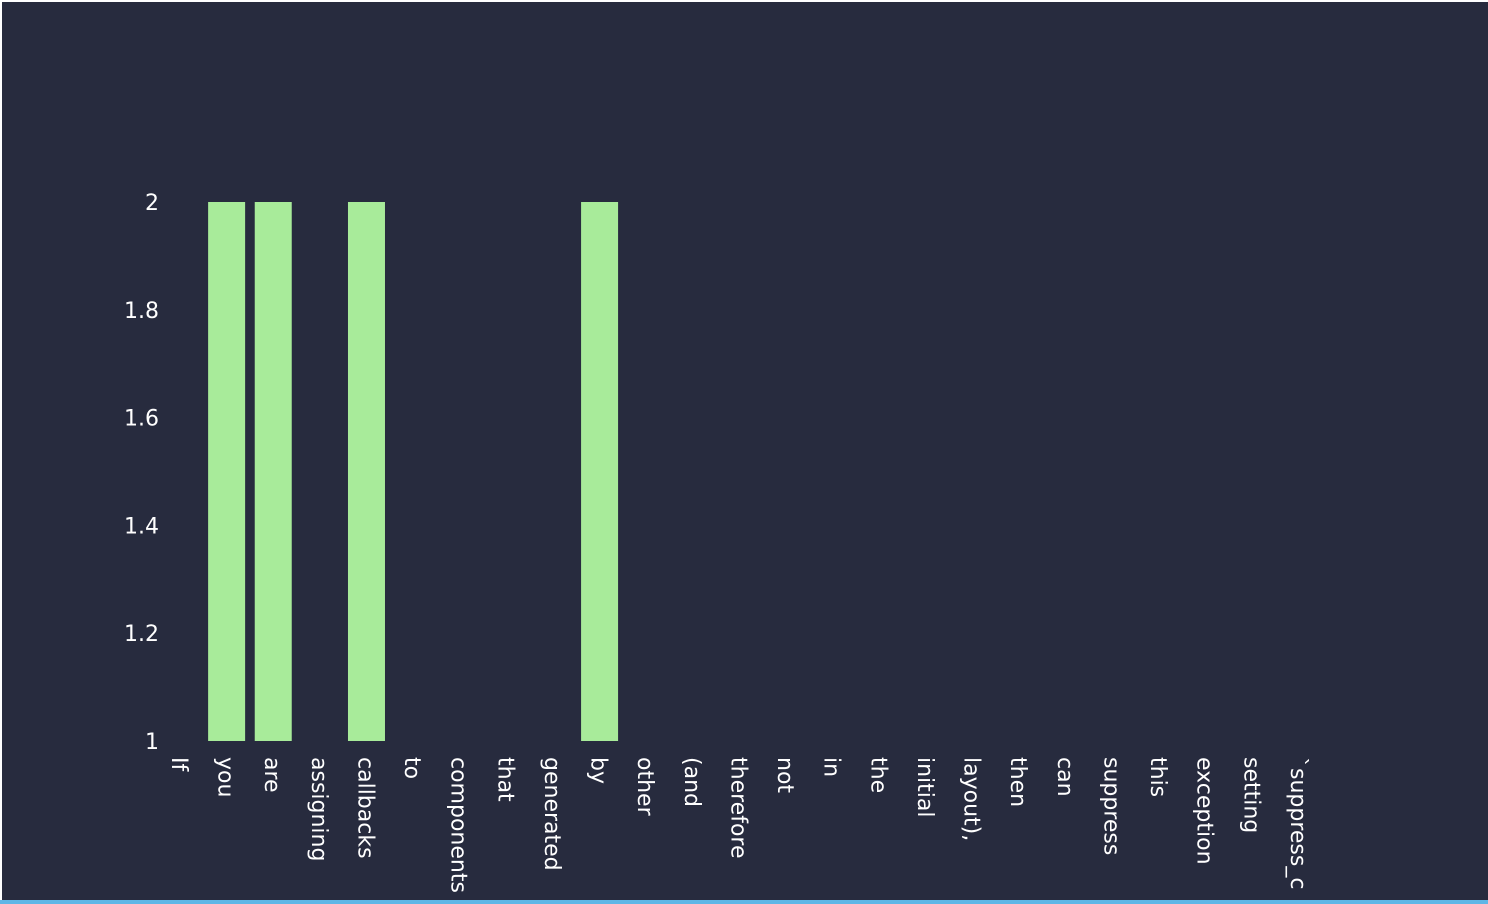 The height and width of the screenshot is (904, 1488). Describe the element at coordinates (178, 764) in the screenshot. I see `x-tick-label: If` at that location.